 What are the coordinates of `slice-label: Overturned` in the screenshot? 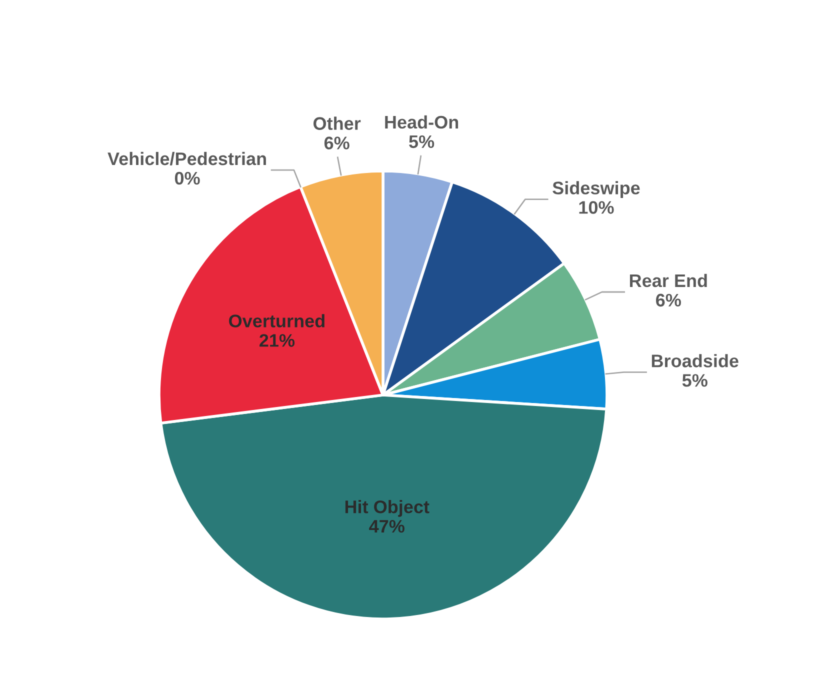 It's located at (276, 321).